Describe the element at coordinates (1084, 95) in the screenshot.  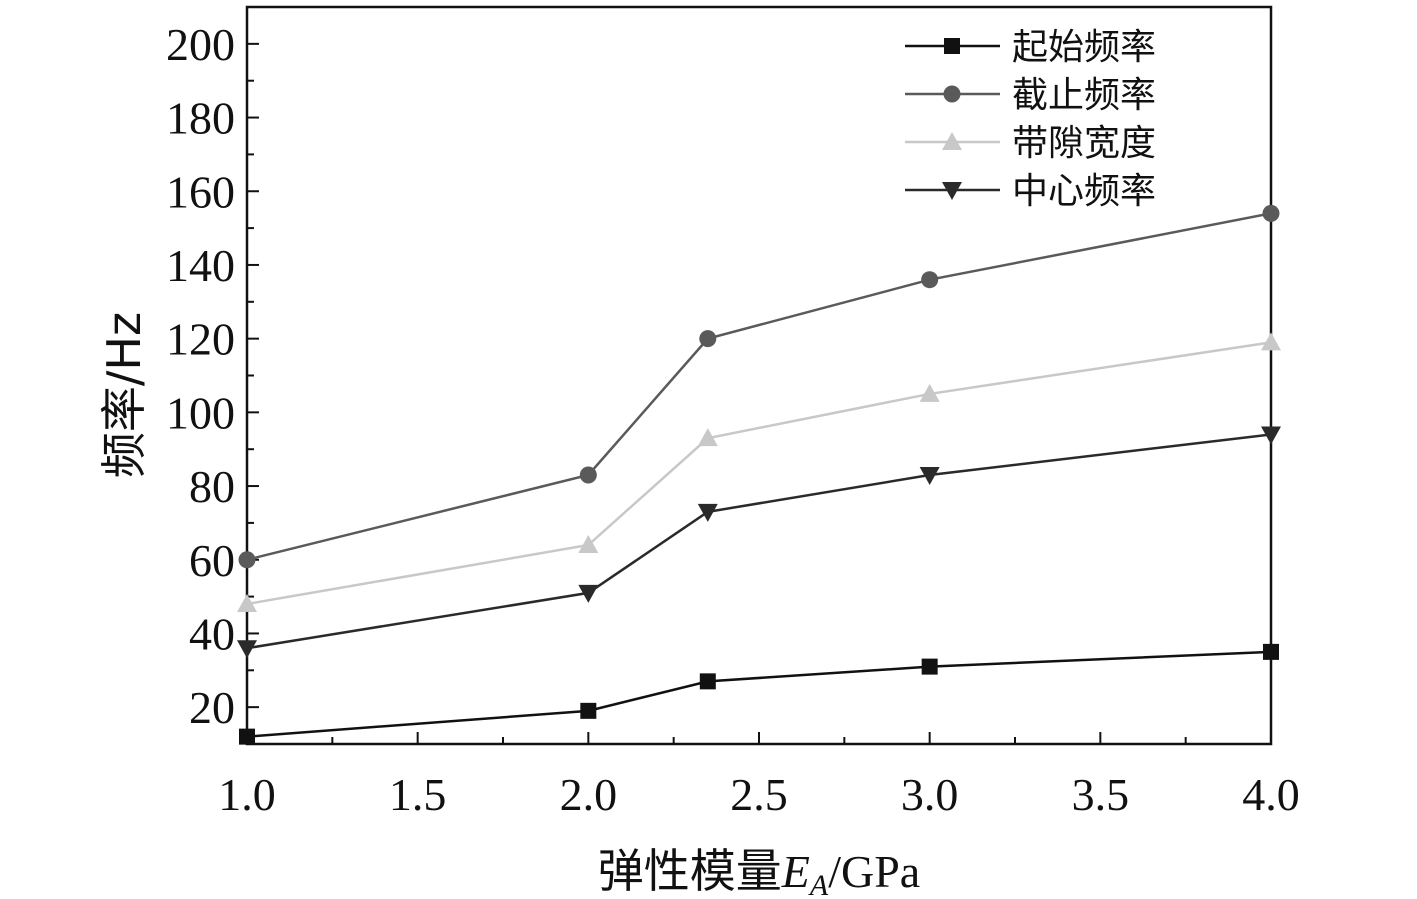
I see `legend-label: 截止频率` at that location.